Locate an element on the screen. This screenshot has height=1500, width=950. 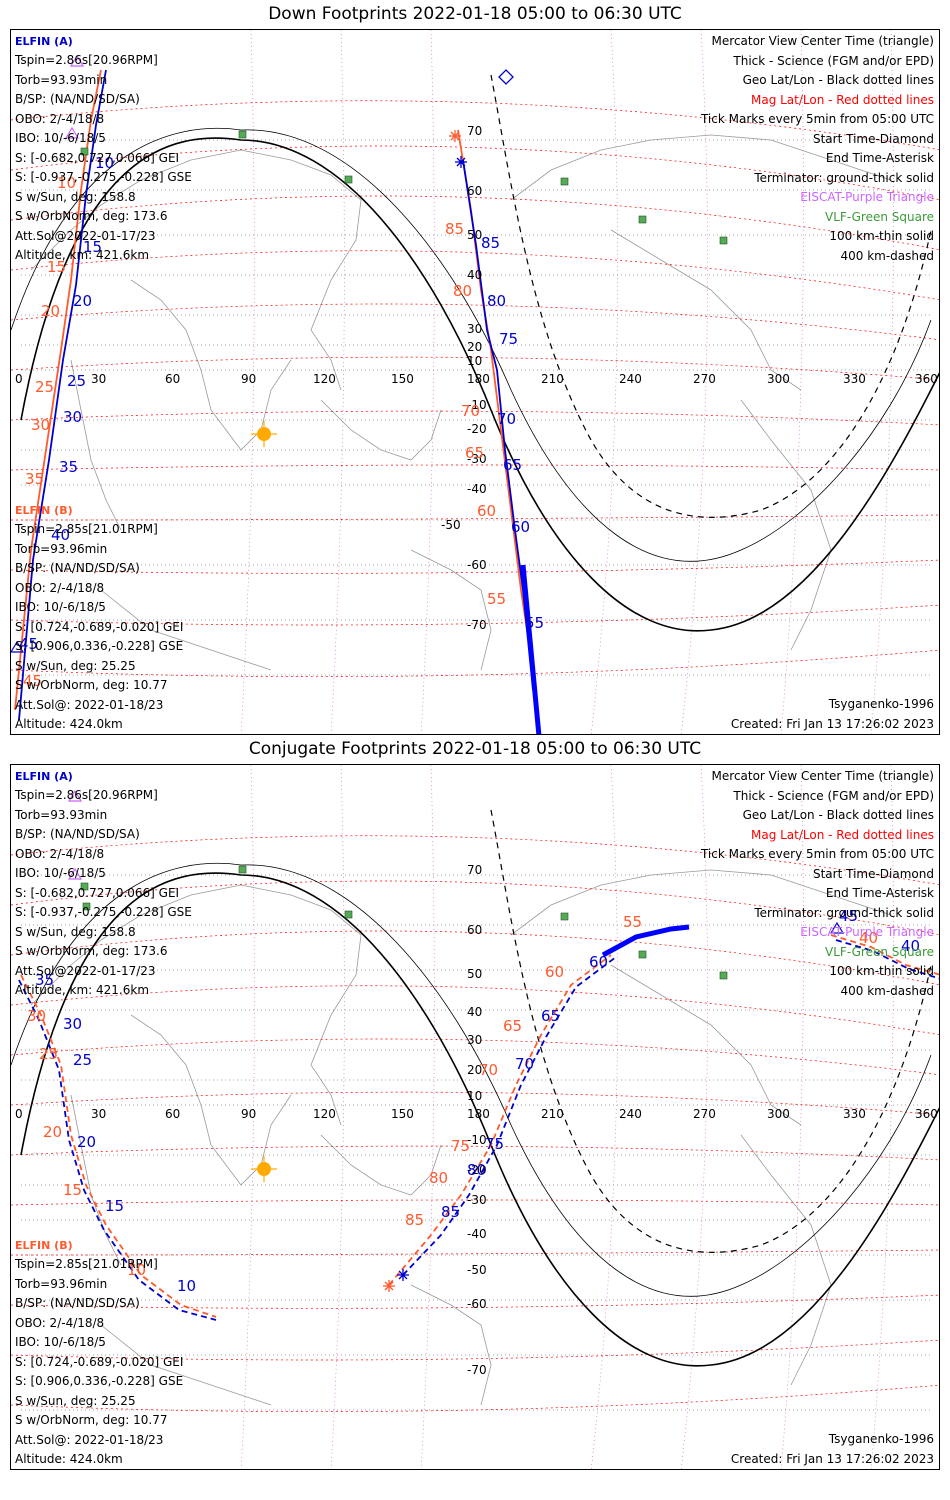
lat-label: 40 is located at coordinates (475, 275).